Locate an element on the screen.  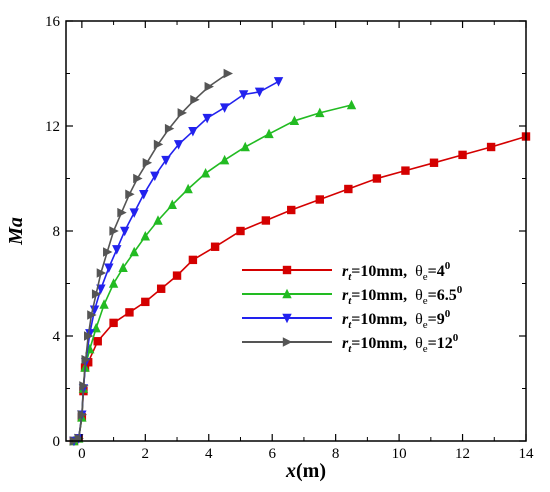
legend-entry: rt=10mm, θe=40 is located at coordinates (346, 271).